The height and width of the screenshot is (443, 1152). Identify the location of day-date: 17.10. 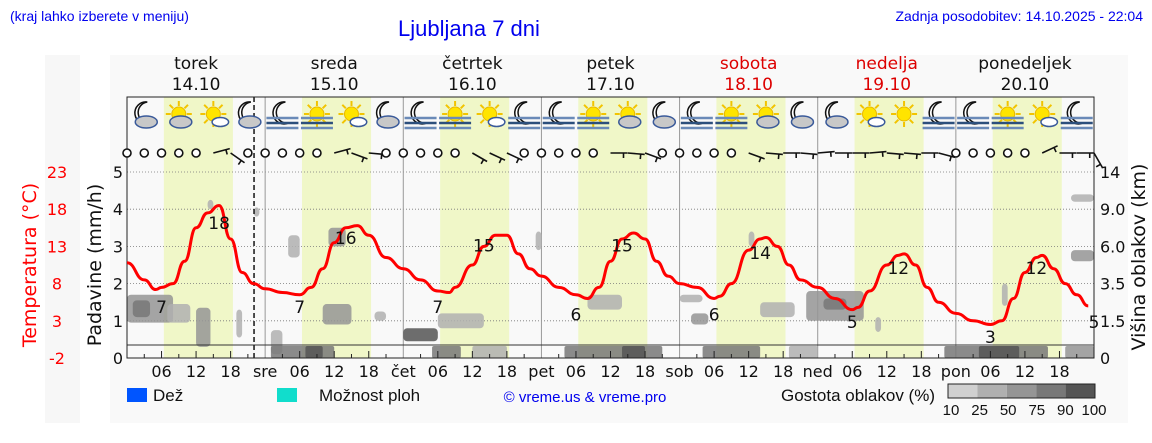
(610, 85).